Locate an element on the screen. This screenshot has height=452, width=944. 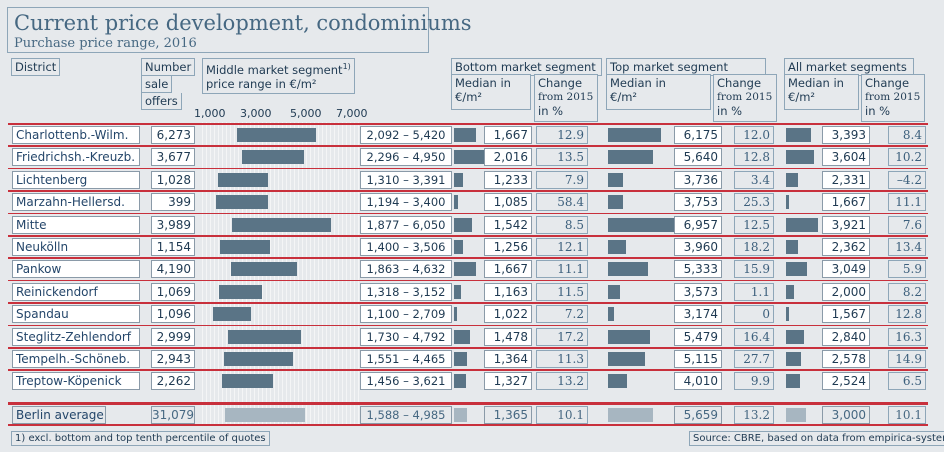
chart-title: Current price development, condominiums is located at coordinates (243, 23).